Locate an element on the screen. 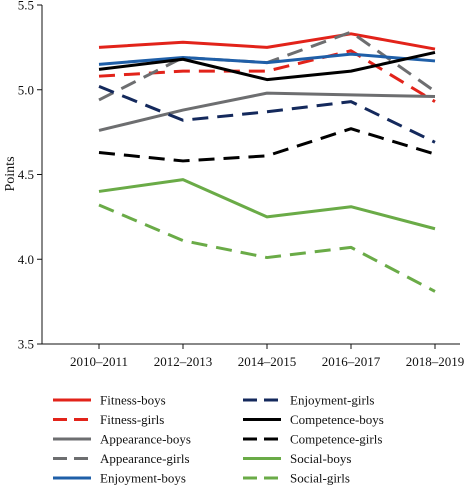 This screenshot has height=487, width=469. x-tick-label: 2018–2019 is located at coordinates (435, 361).